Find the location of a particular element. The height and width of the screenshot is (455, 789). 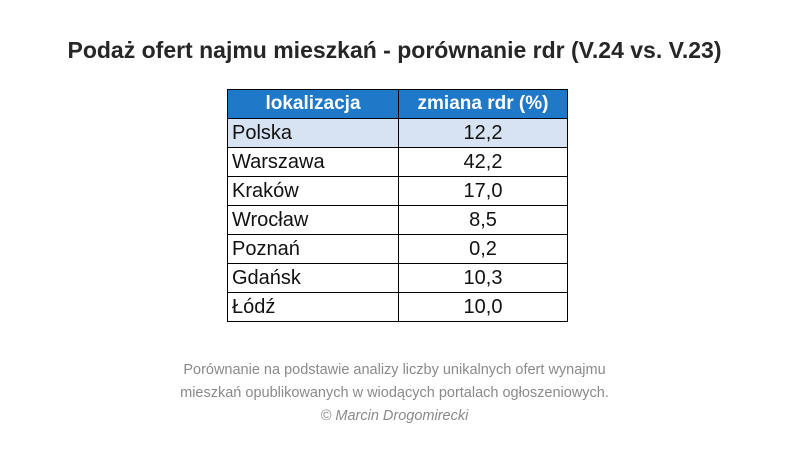

cell-location: Kraków is located at coordinates (313, 191).